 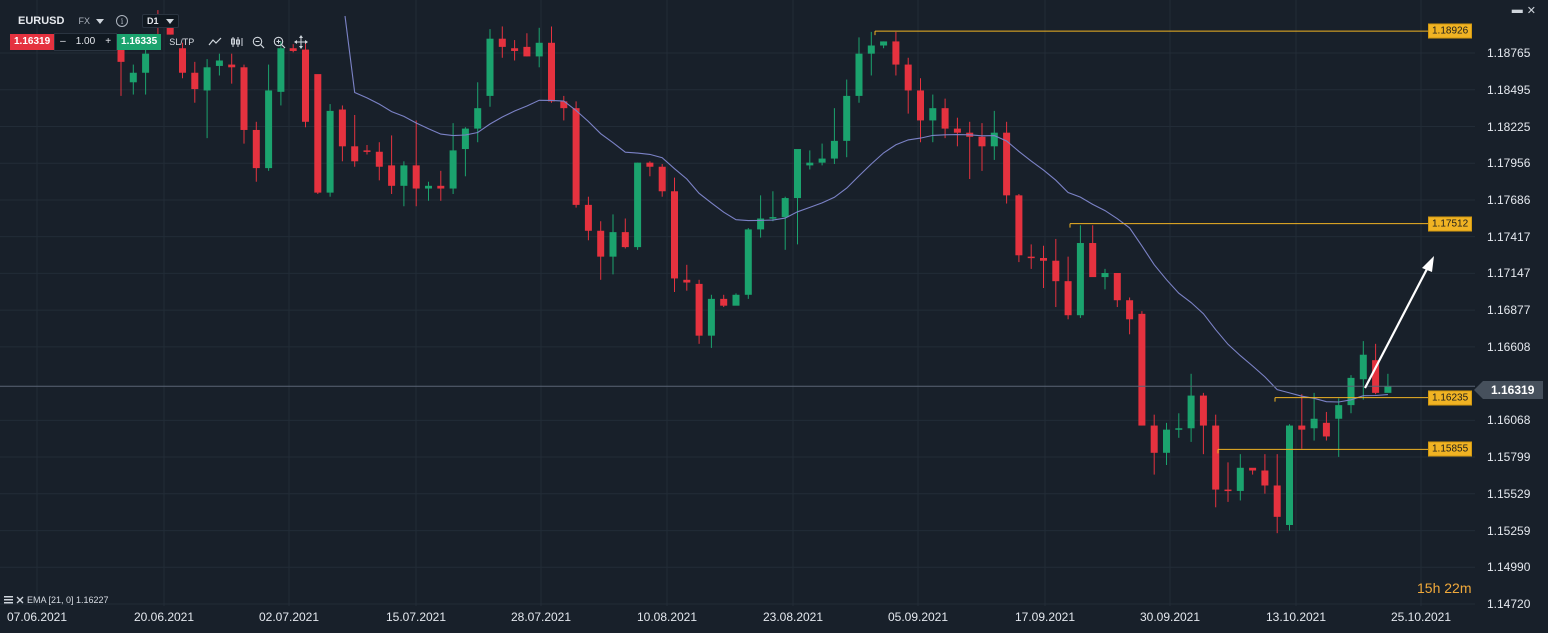 I want to click on close-icon, so click(x=20, y=600).